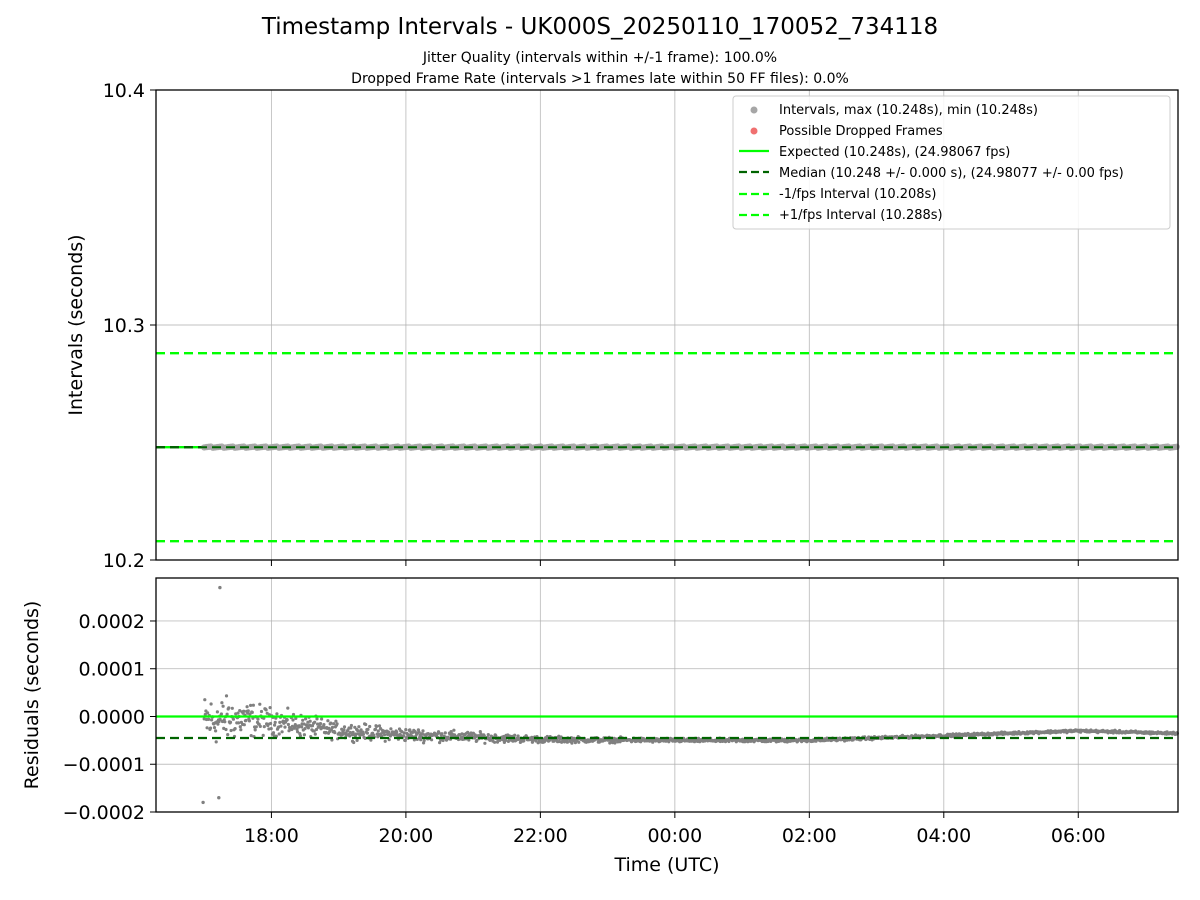 The height and width of the screenshot is (900, 1200). I want to click on x-tick-label: 02:00, so click(809, 836).